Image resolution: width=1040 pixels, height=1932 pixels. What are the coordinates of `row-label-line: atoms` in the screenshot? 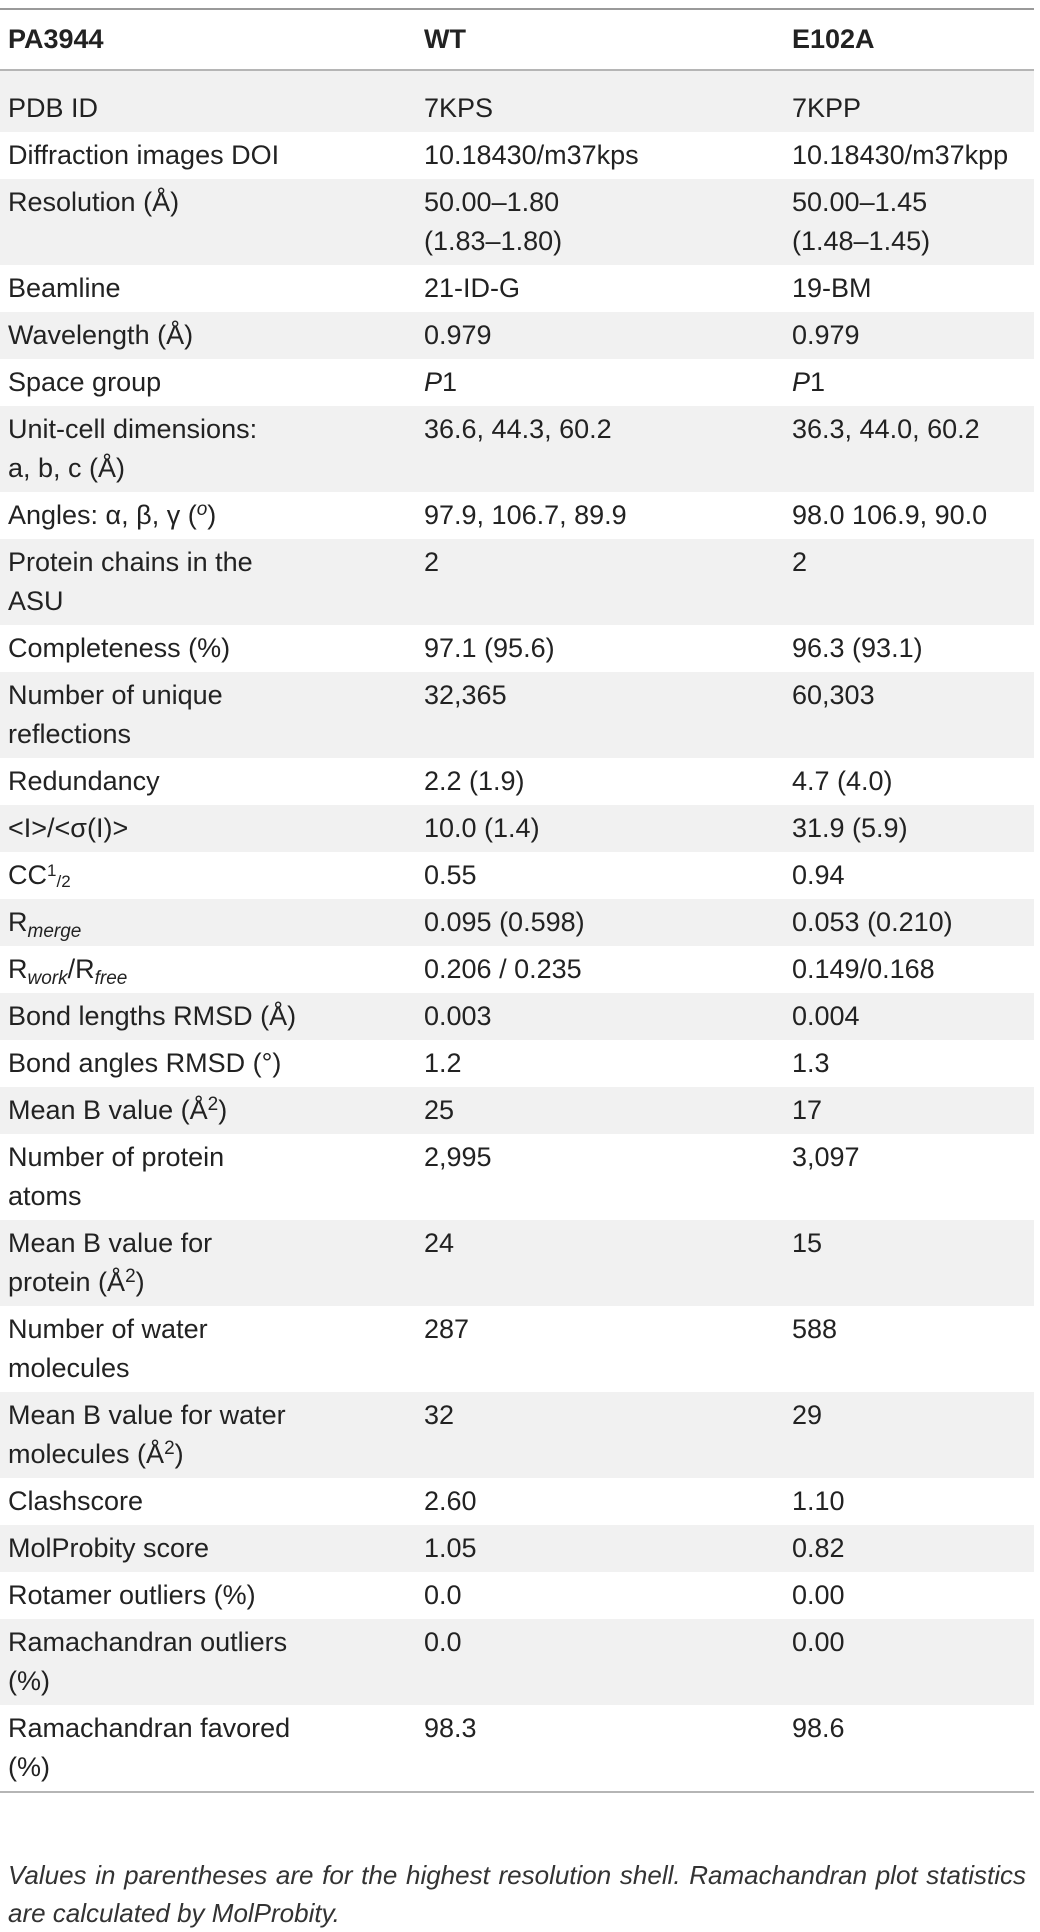 It's located at (45, 1196).